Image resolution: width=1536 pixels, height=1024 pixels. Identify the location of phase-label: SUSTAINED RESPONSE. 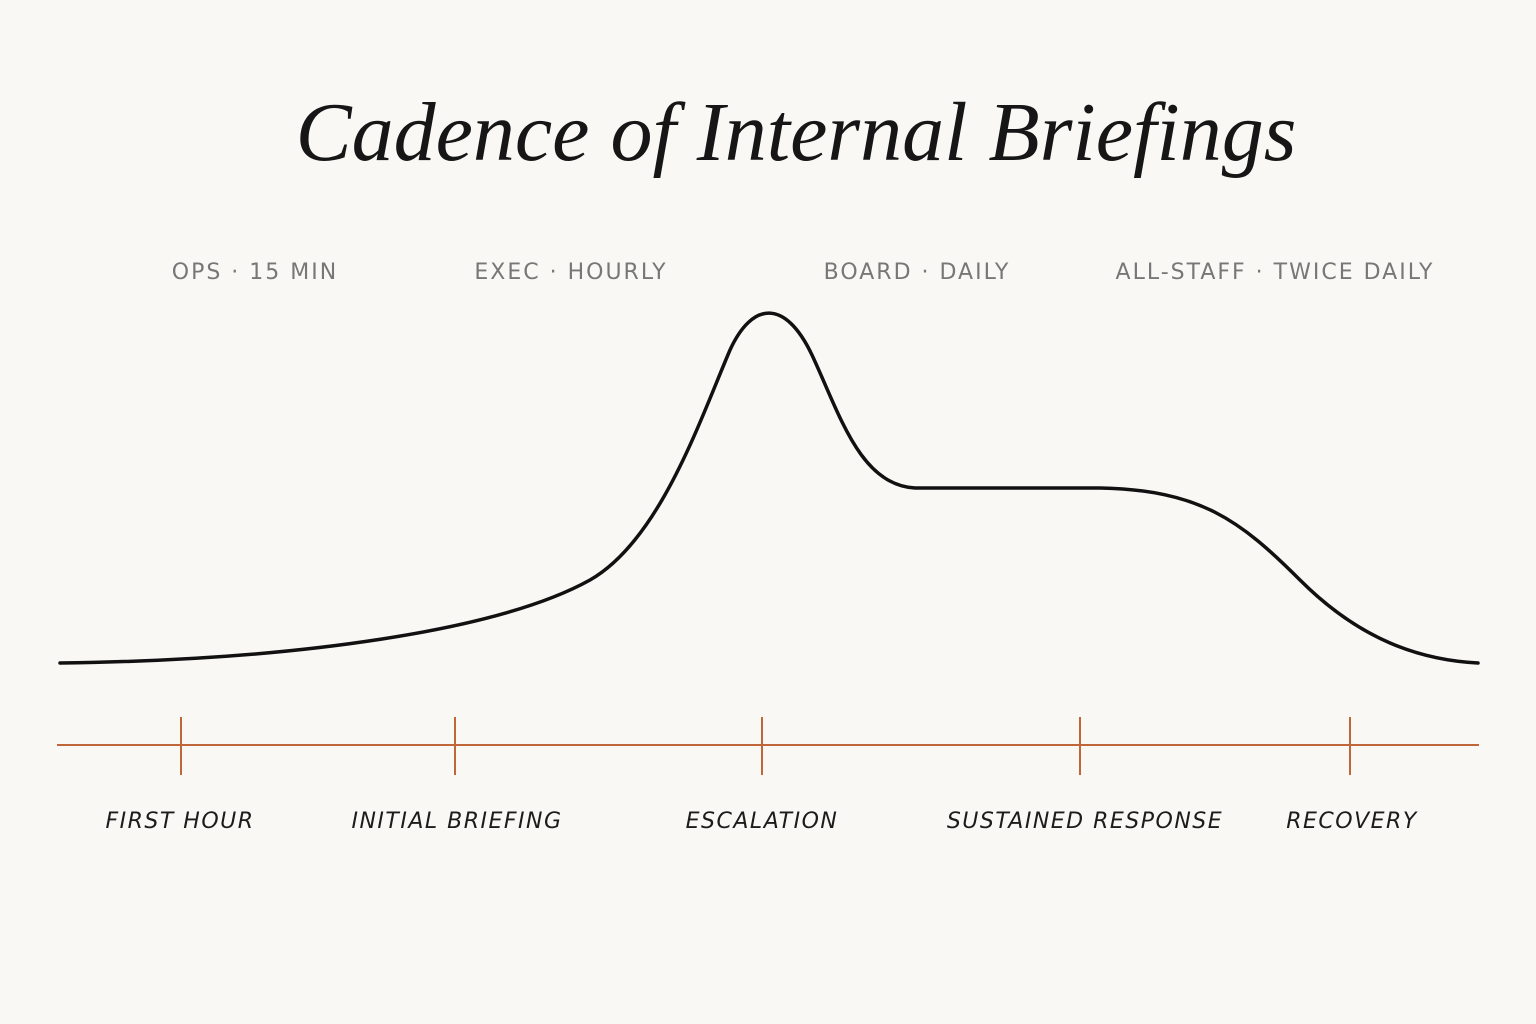
(1085, 821).